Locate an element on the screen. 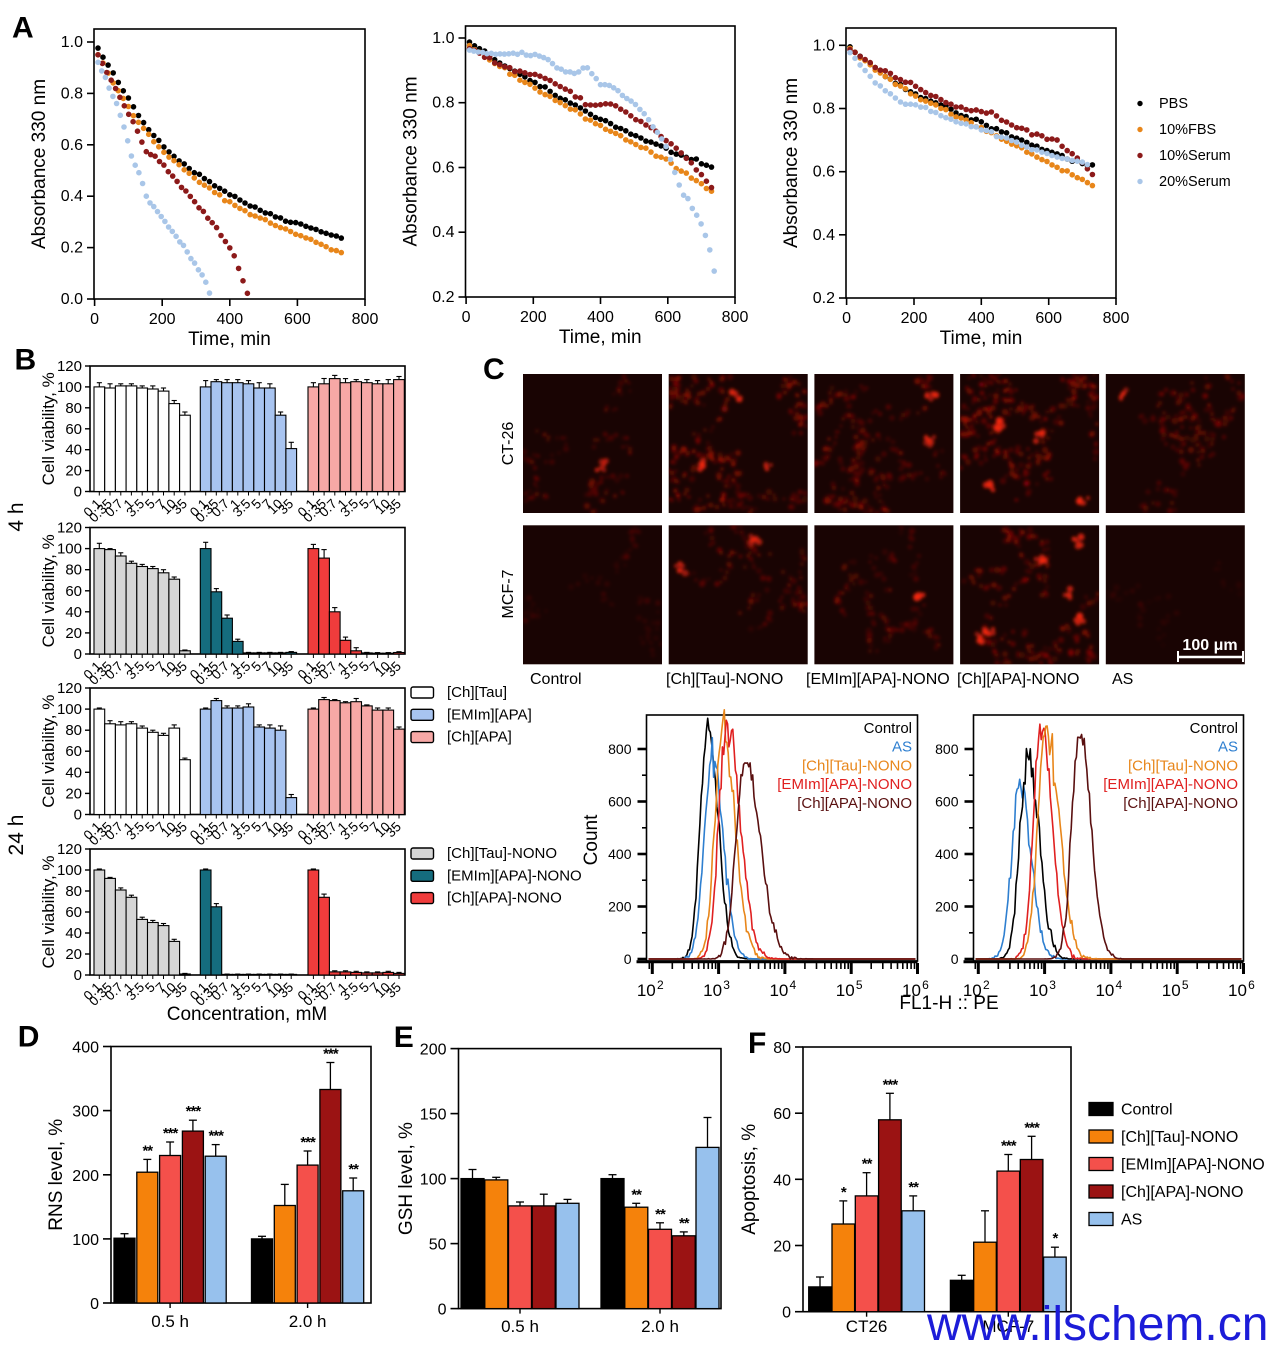  svg-text: 2 is located at coordinates (660, 985).